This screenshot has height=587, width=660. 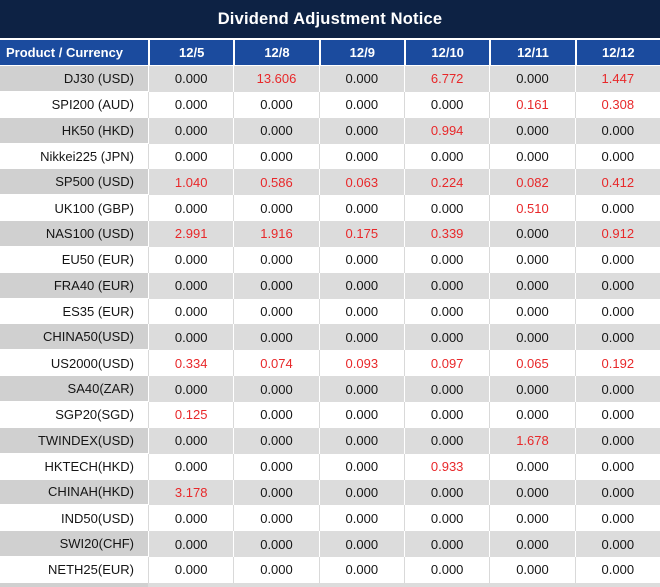 I want to click on product-cell: NETH25(EUR), so click(x=91, y=570).